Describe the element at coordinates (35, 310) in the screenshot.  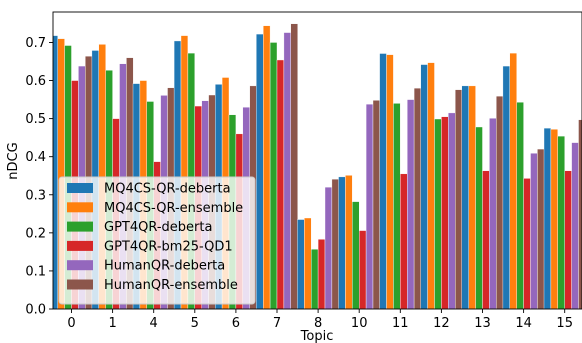
I see `y-tick-label: 0.0` at that location.